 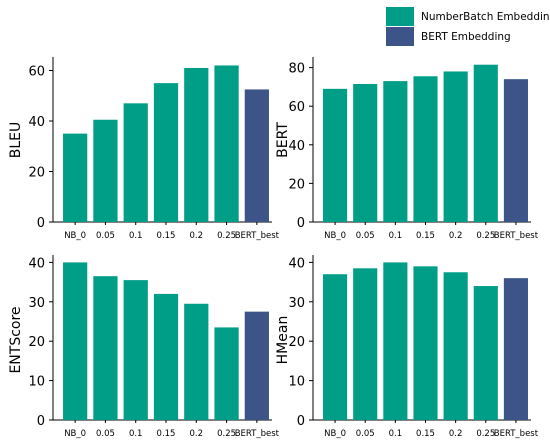 What do you see at coordinates (257, 236) in the screenshot?
I see `bleu-x-tick-label: BERT_best` at bounding box center [257, 236].